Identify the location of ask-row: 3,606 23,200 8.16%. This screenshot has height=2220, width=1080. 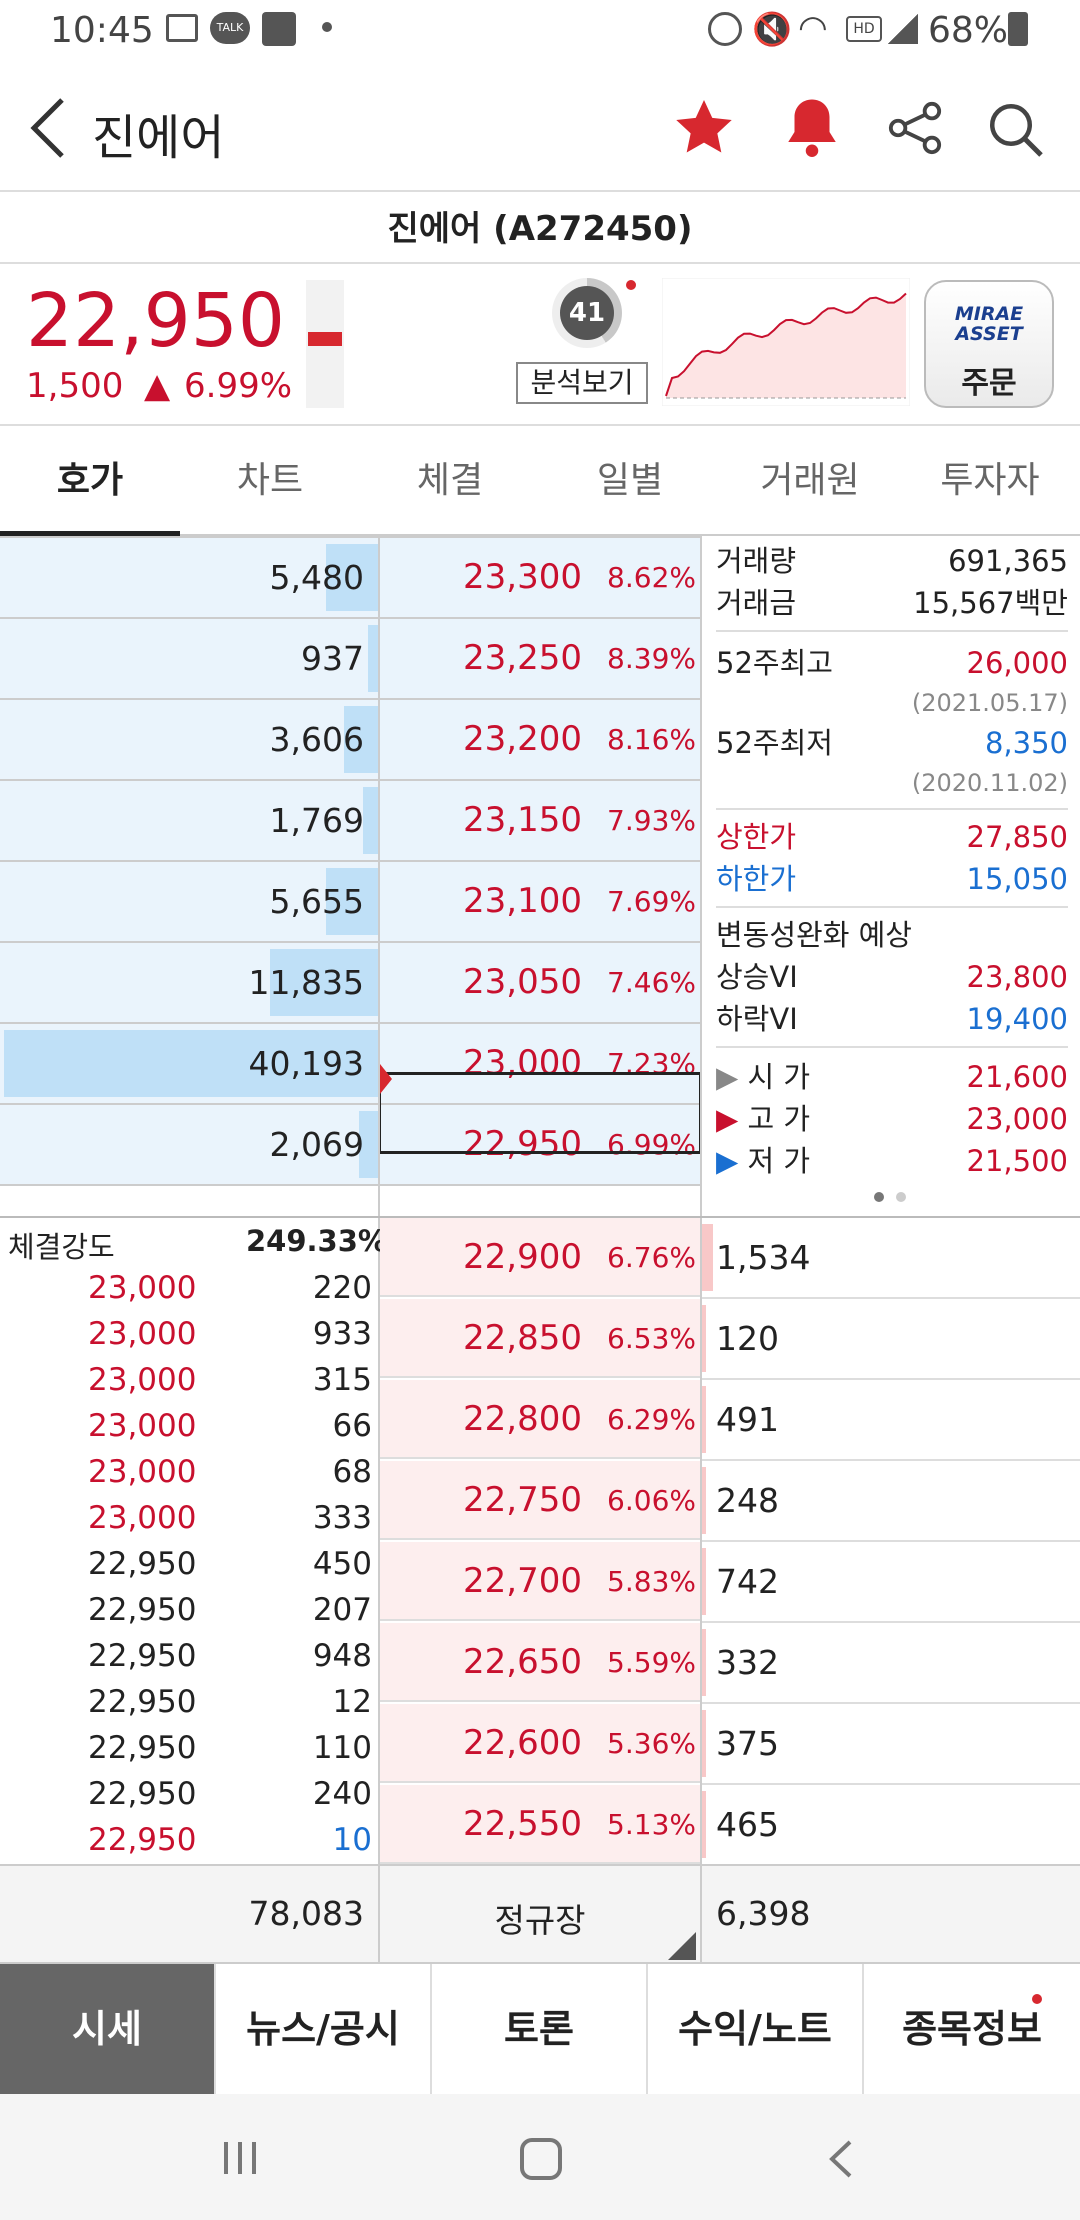
(350, 740).